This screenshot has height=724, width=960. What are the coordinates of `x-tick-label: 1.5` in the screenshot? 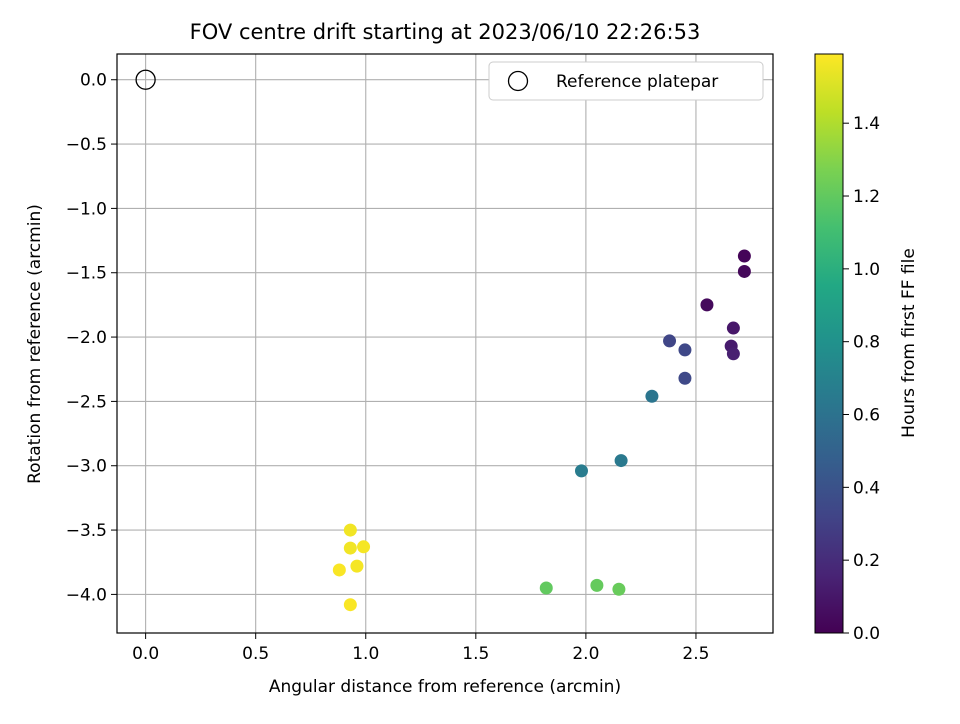 It's located at (475, 654).